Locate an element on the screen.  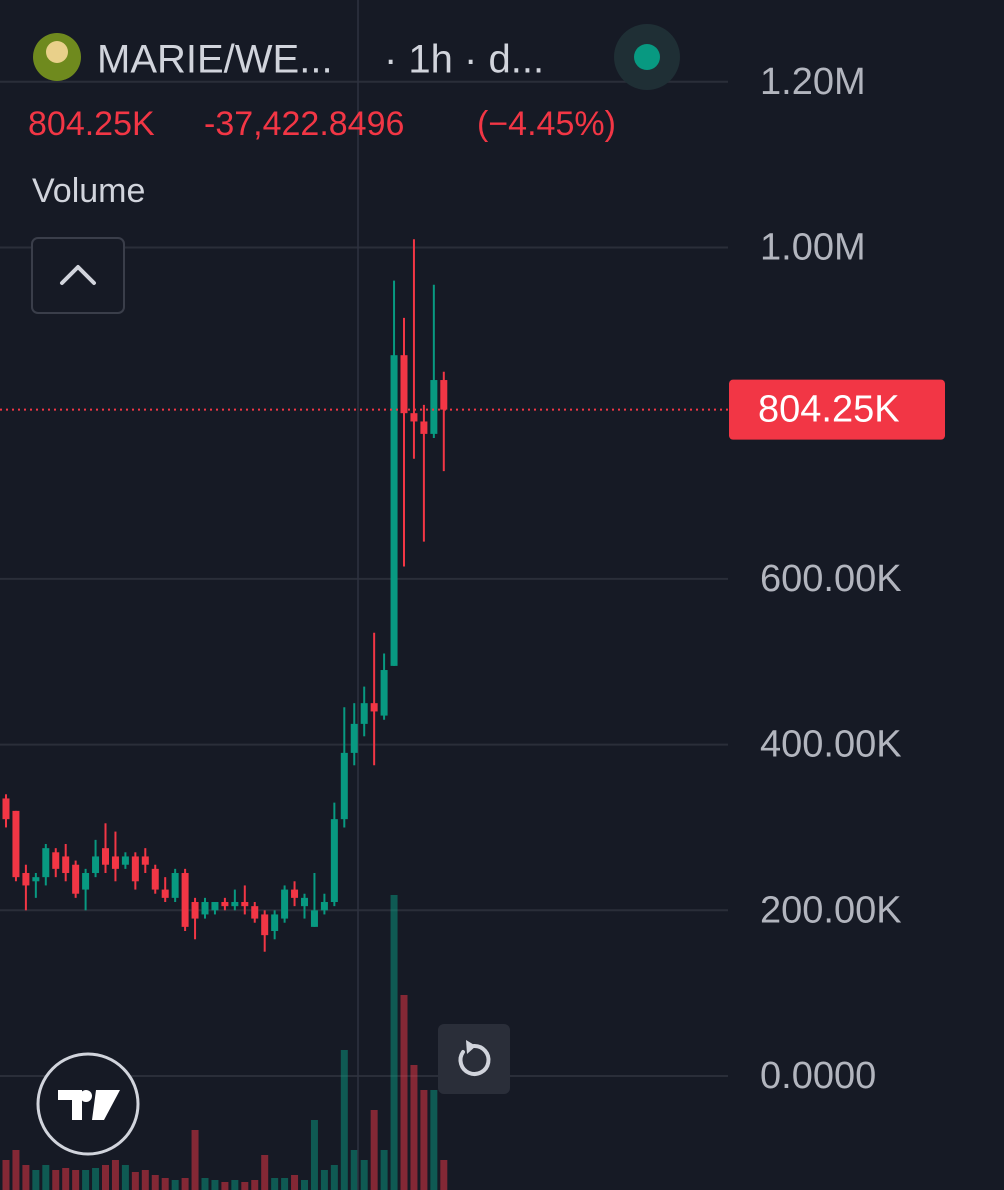
last-price-label: 804.25K is located at coordinates (829, 410).